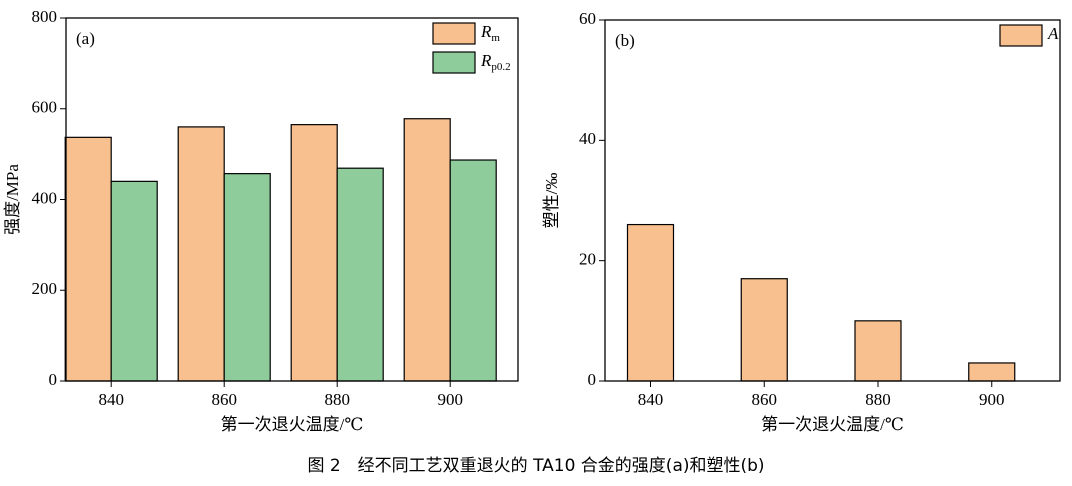 This screenshot has width=1072, height=486. What do you see at coordinates (85, 38) in the screenshot?
I see `panel-label: (a)` at bounding box center [85, 38].